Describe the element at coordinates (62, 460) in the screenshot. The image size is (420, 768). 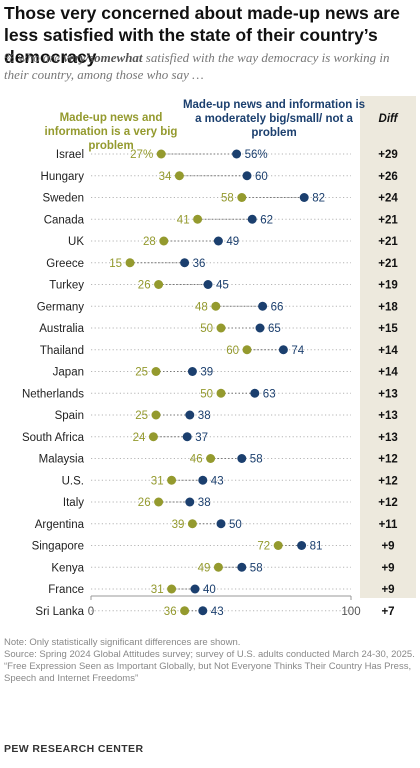
I see `country-label: Malaysia` at that location.